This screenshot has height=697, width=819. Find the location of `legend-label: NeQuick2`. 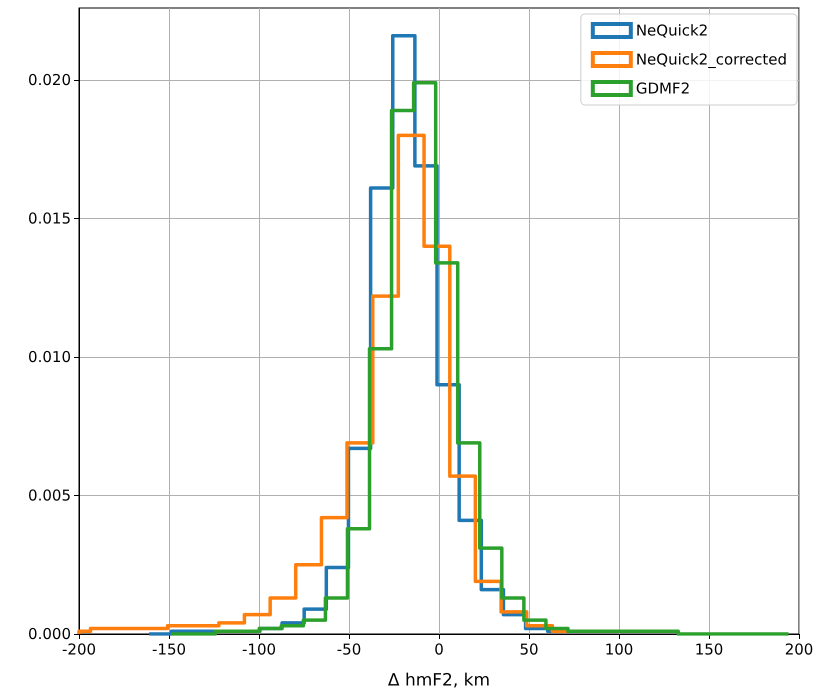

legend-label: NeQuick2 is located at coordinates (672, 31).